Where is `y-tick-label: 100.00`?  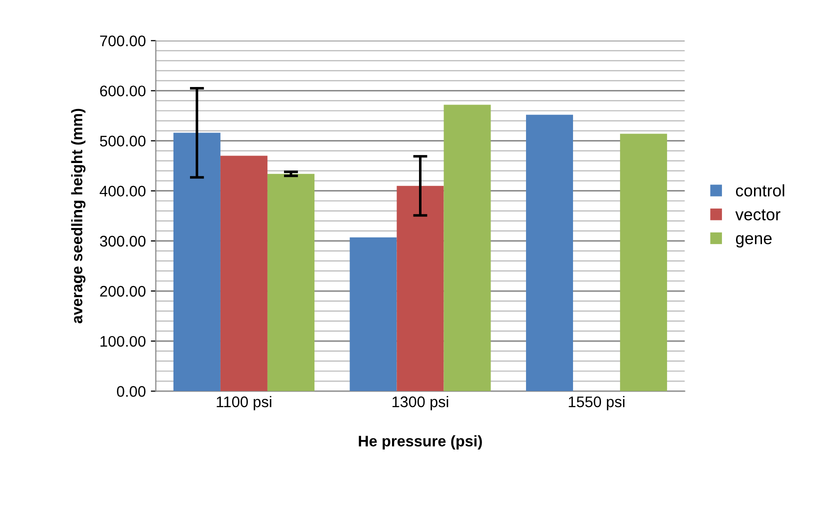 y-tick-label: 100.00 is located at coordinates (123, 341).